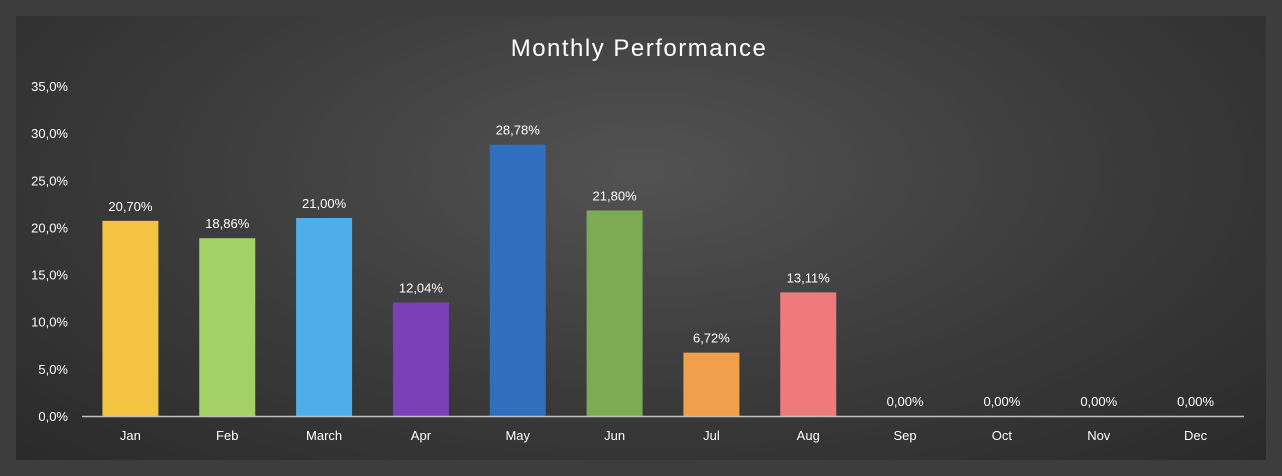 The image size is (1282, 476). What do you see at coordinates (1098, 401) in the screenshot?
I see `data-label-nov: 0,00%` at bounding box center [1098, 401].